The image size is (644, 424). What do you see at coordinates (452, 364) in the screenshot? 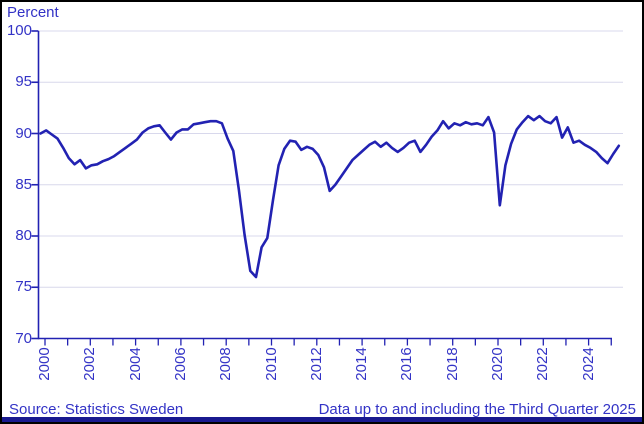
I see `x-tick-label: 2018` at bounding box center [452, 364].